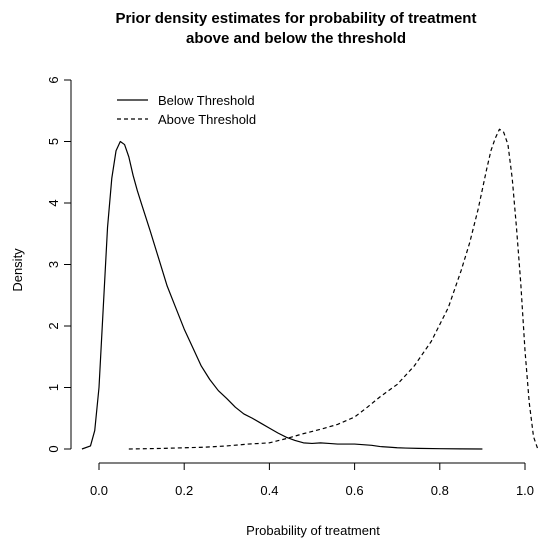  What do you see at coordinates (440, 490) in the screenshot?
I see `x-tick-label: 0.8` at bounding box center [440, 490].